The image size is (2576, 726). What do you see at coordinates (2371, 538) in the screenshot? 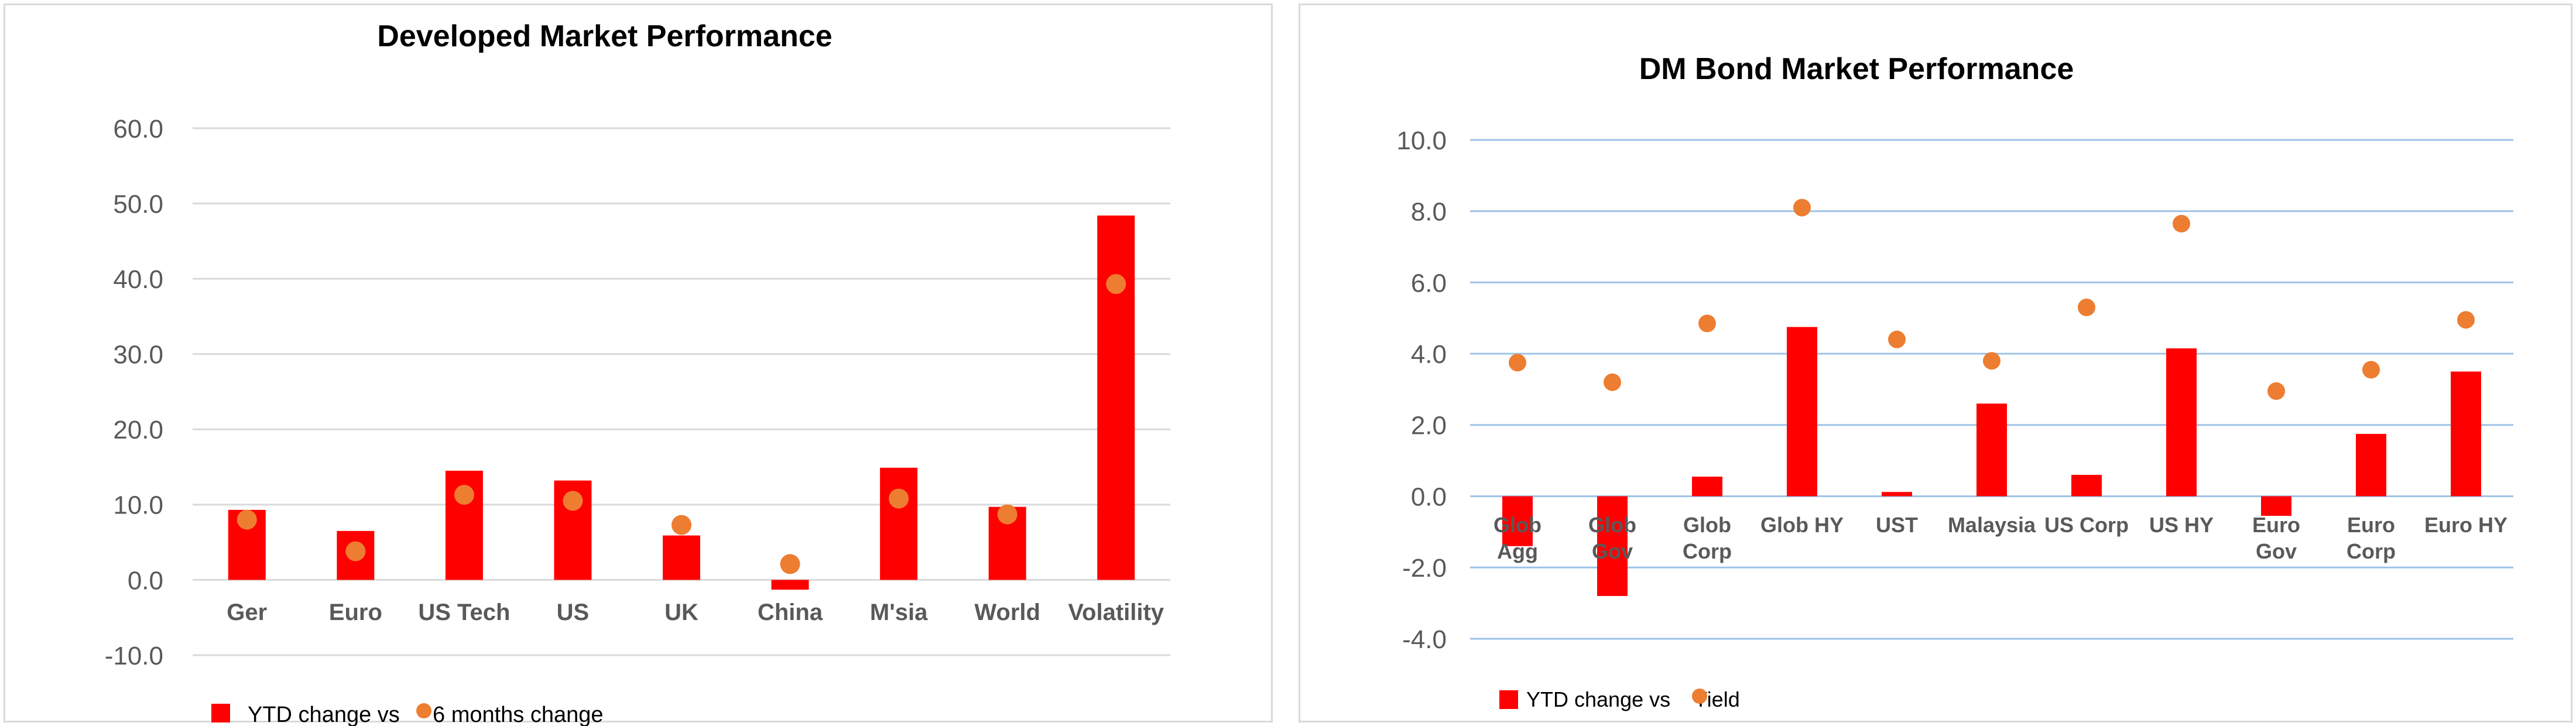
I see `bond-x-tick-label: Euro Corp` at bounding box center [2371, 538].